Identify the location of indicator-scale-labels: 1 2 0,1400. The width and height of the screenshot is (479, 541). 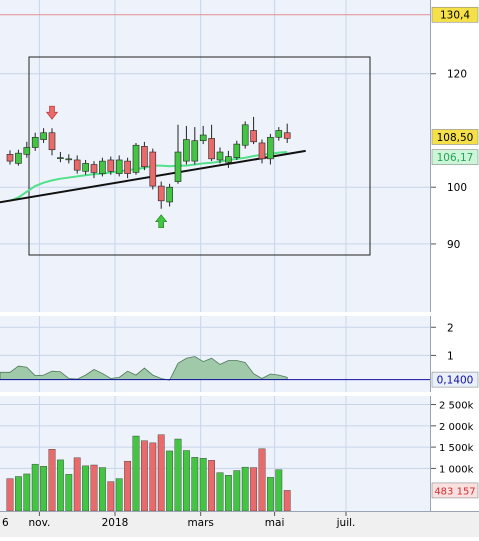
(455, 355).